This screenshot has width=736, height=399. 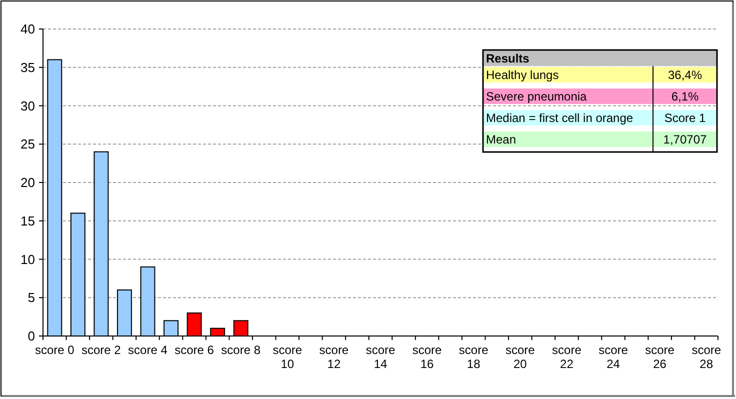 I want to click on y-tick-label: 30, so click(x=27, y=106).